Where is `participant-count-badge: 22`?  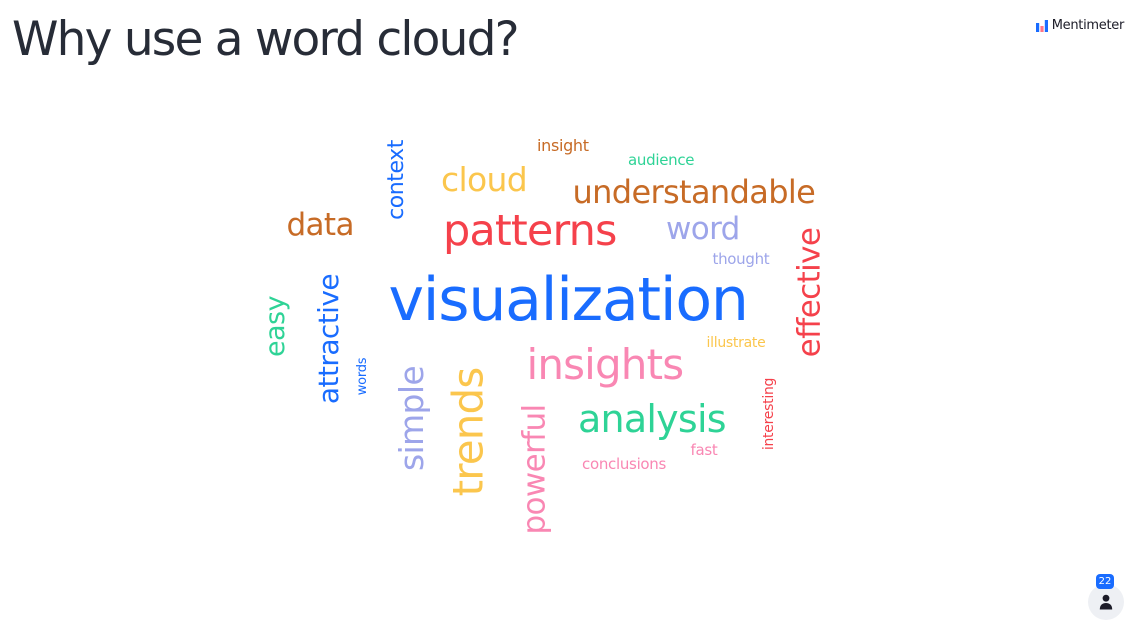 participant-count-badge: 22 is located at coordinates (1105, 581).